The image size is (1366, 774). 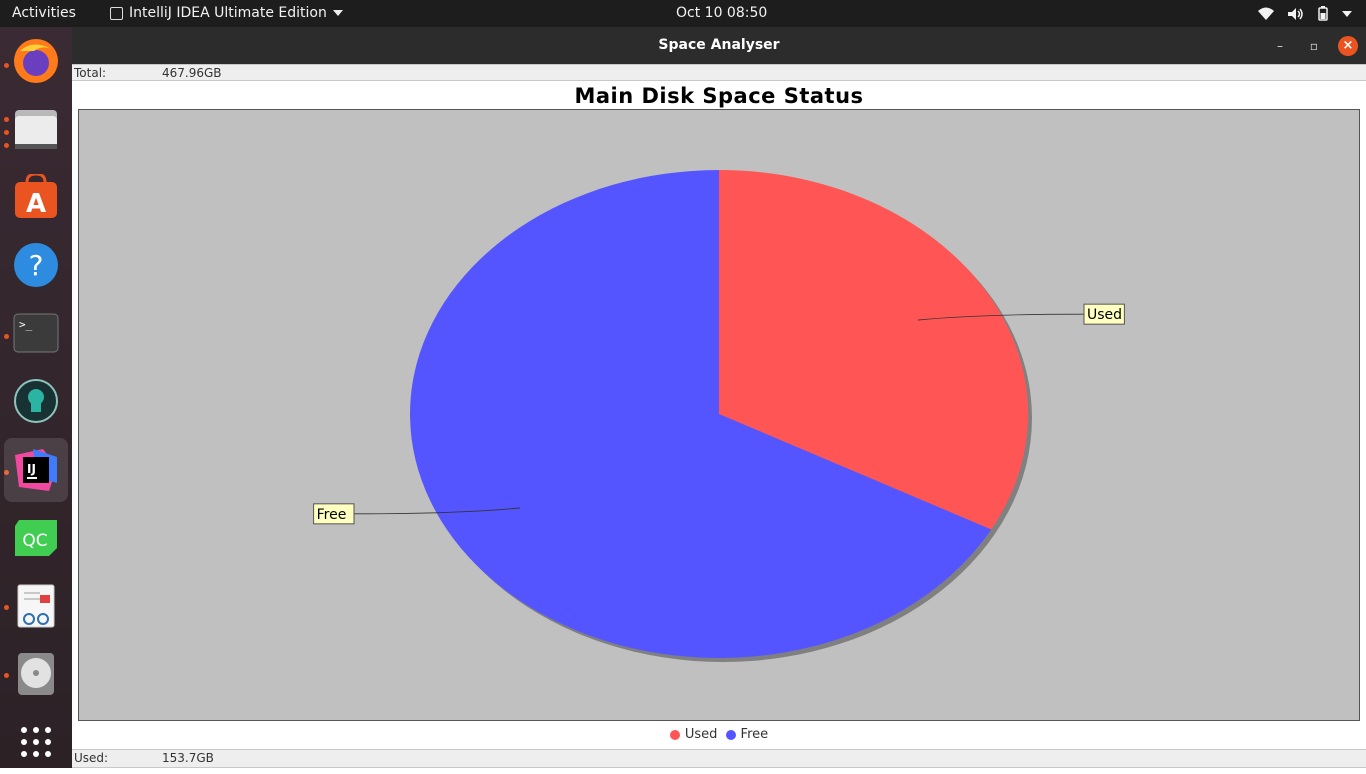 I want to click on total-label: Total:, so click(x=90, y=73).